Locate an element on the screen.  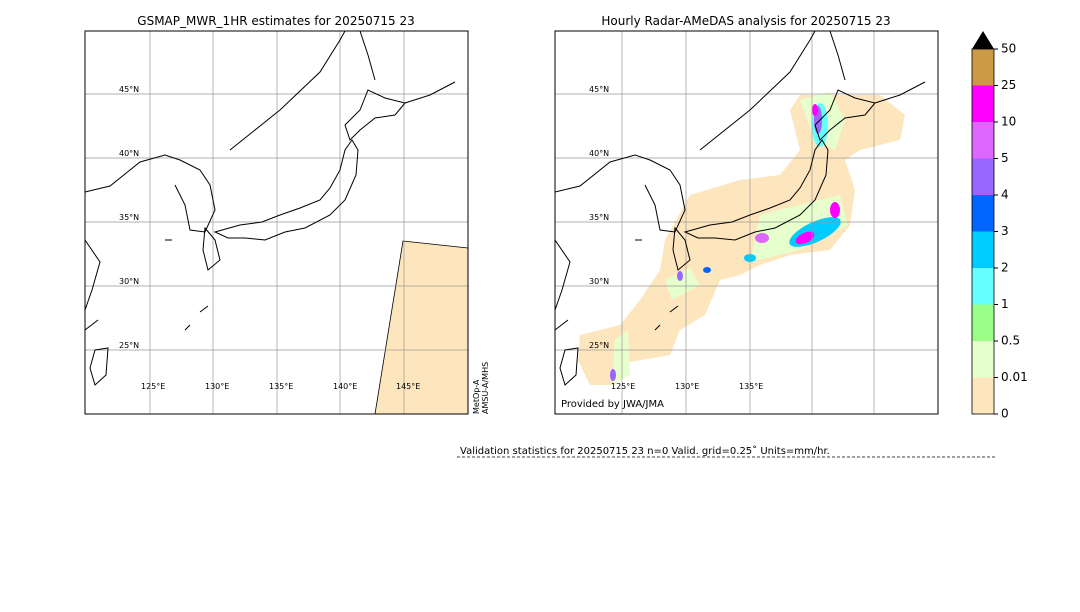
colorbar-label: 50 is located at coordinates (1008, 49).